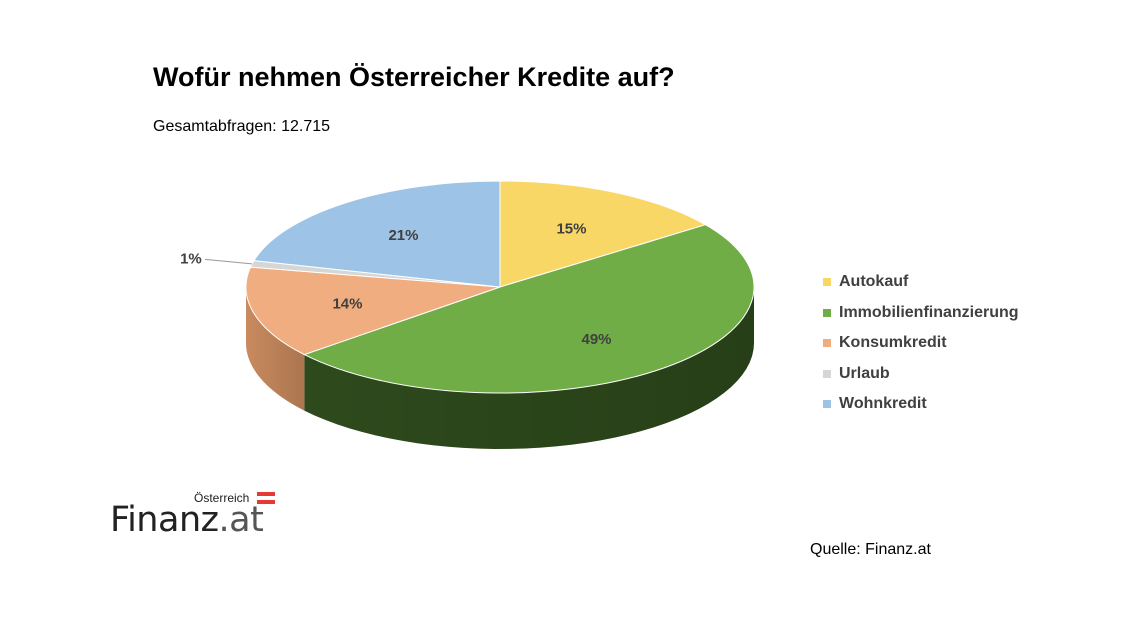 The width and height of the screenshot is (1135, 643). I want to click on legend-item: Urlaub, so click(921, 374).